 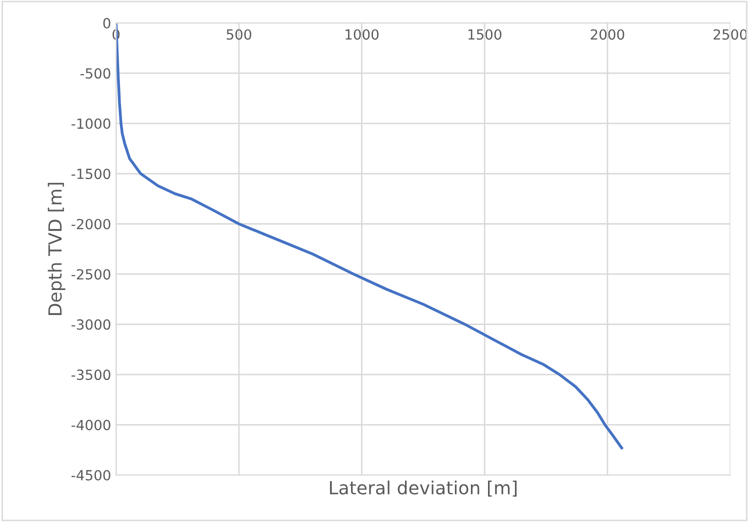 I want to click on y-tick-label: -2000, so click(x=91, y=224).